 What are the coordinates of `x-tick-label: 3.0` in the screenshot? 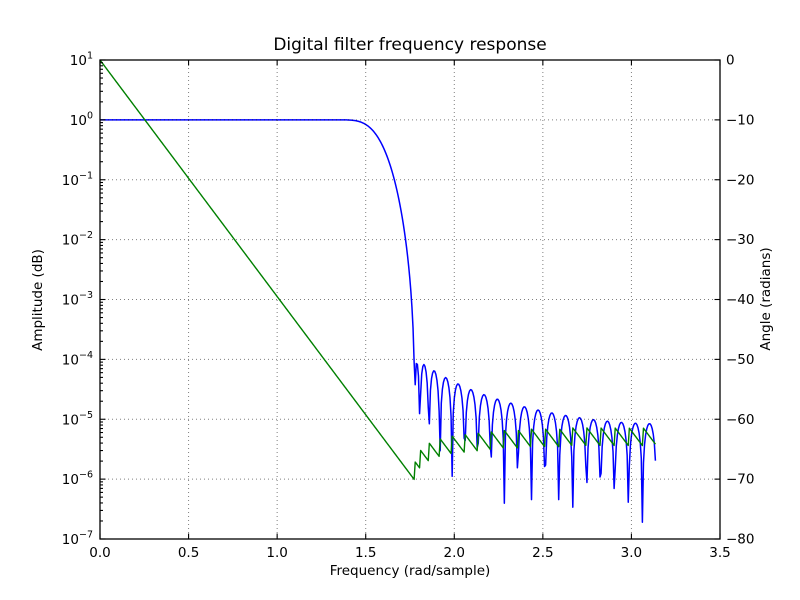 It's located at (631, 553).